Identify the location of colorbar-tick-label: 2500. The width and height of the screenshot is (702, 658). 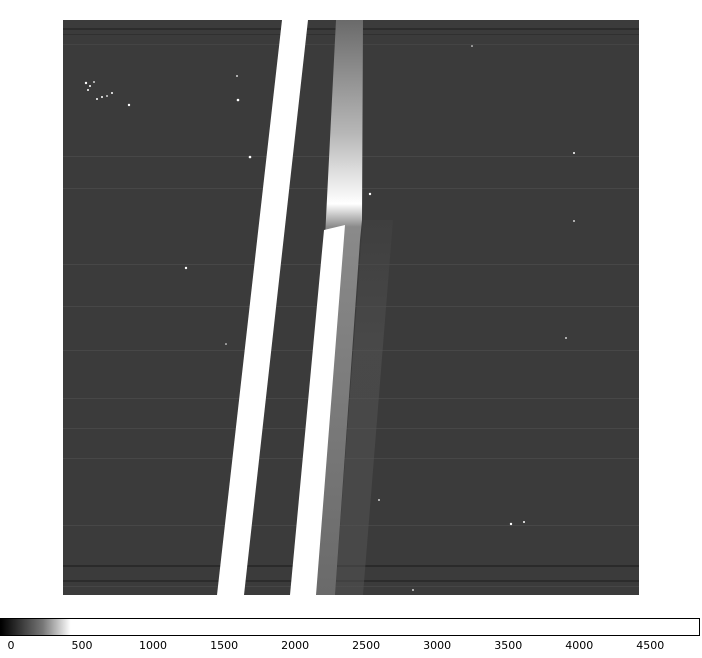
(366, 645).